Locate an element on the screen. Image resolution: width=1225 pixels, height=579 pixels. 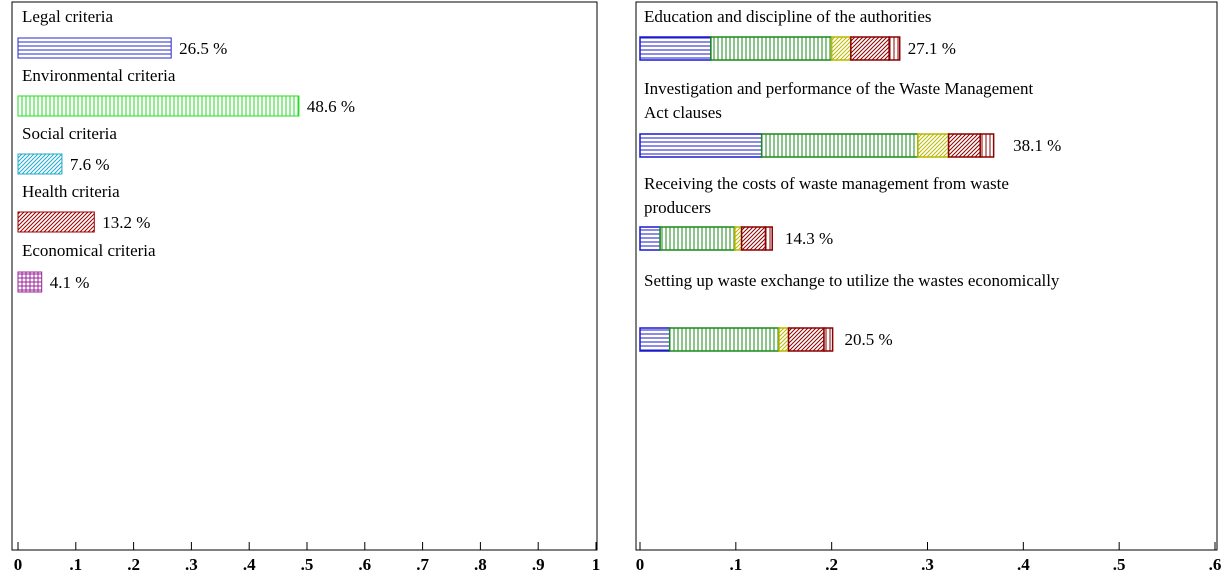
value-label: 26.5 % is located at coordinates (203, 48).